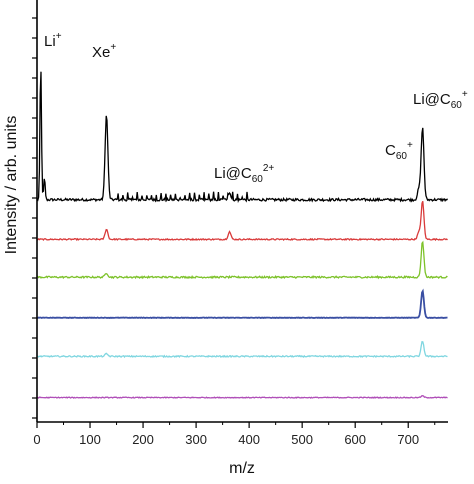 This screenshot has width=474, height=484. What do you see at coordinates (355, 439) in the screenshot?
I see `x-tick-label: 600` at bounding box center [355, 439].